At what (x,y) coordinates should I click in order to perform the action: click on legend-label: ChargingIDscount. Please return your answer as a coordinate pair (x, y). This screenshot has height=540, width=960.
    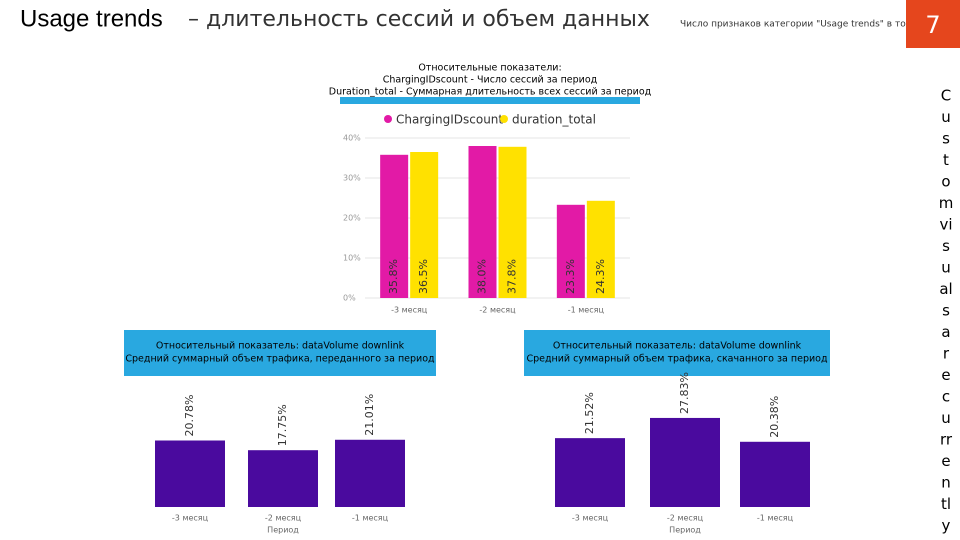
    Looking at the image, I should click on (449, 120).